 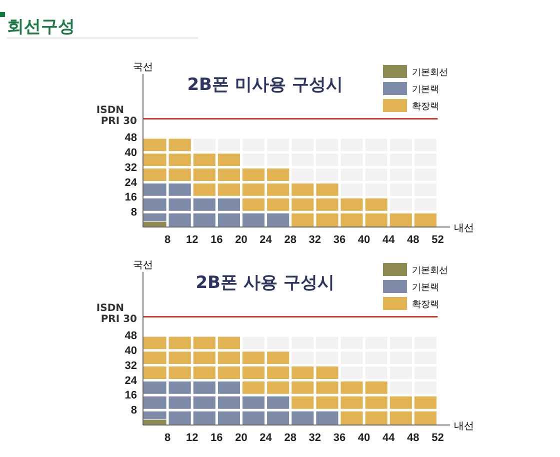 I want to click on chart-title: 2B폰 사용 구성시, so click(x=265, y=283).